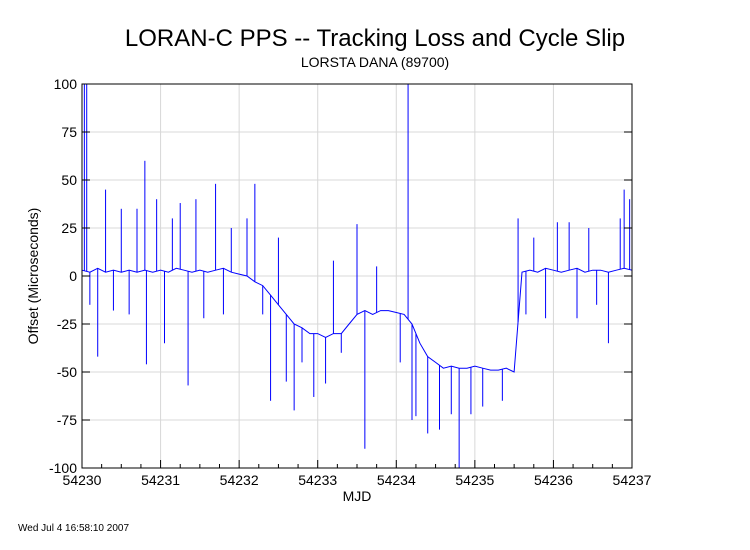 Image resolution: width=750 pixels, height=550 pixels. I want to click on chart-subtitle: LORSTA DANA (89700), so click(375, 62).